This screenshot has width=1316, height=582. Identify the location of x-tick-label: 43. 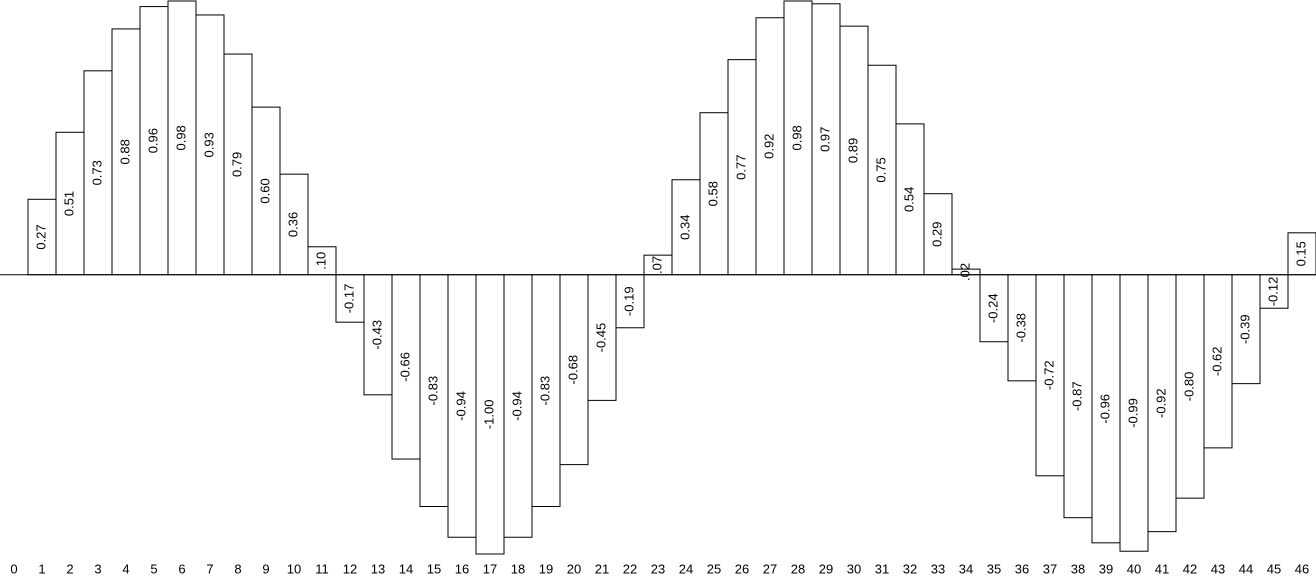
(1218, 568).